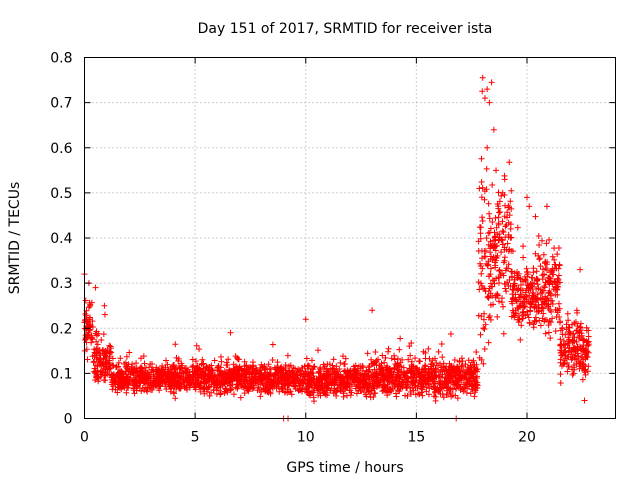  Describe the element at coordinates (15, 238) in the screenshot. I see `y-axis-title: SRMTID / TECUs` at that location.